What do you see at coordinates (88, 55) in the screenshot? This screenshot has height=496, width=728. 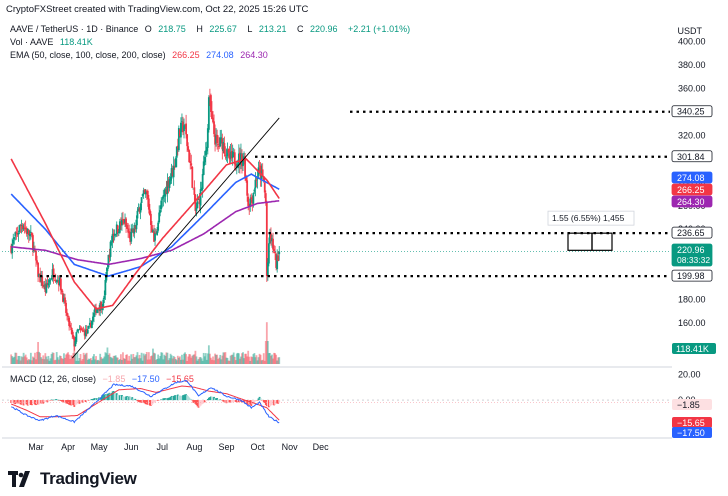 I see `ema-label: EMA (50, close, 100, close, 200, close)` at bounding box center [88, 55].